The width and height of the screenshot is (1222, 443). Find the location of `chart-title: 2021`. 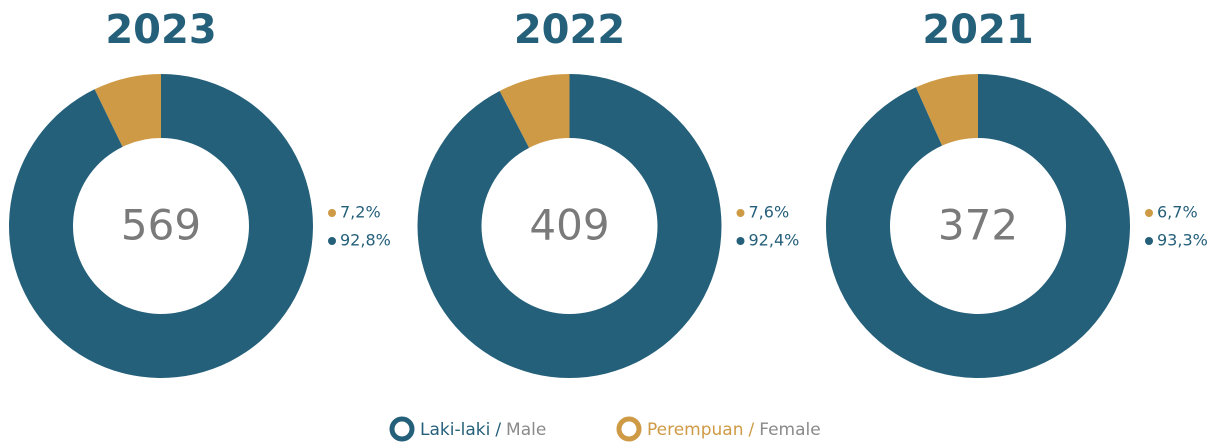

chart-title: 2021 is located at coordinates (977, 30).